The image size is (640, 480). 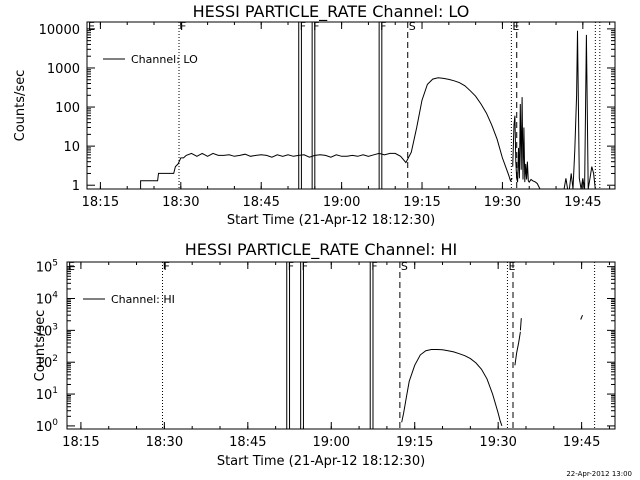 I want to click on y-tick-label: 10⁴, so click(x=47, y=299).